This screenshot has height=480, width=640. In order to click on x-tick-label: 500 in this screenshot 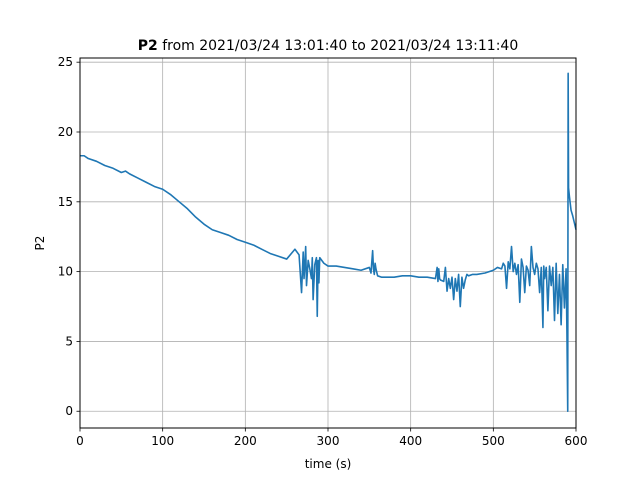, I will do `click(493, 441)`.